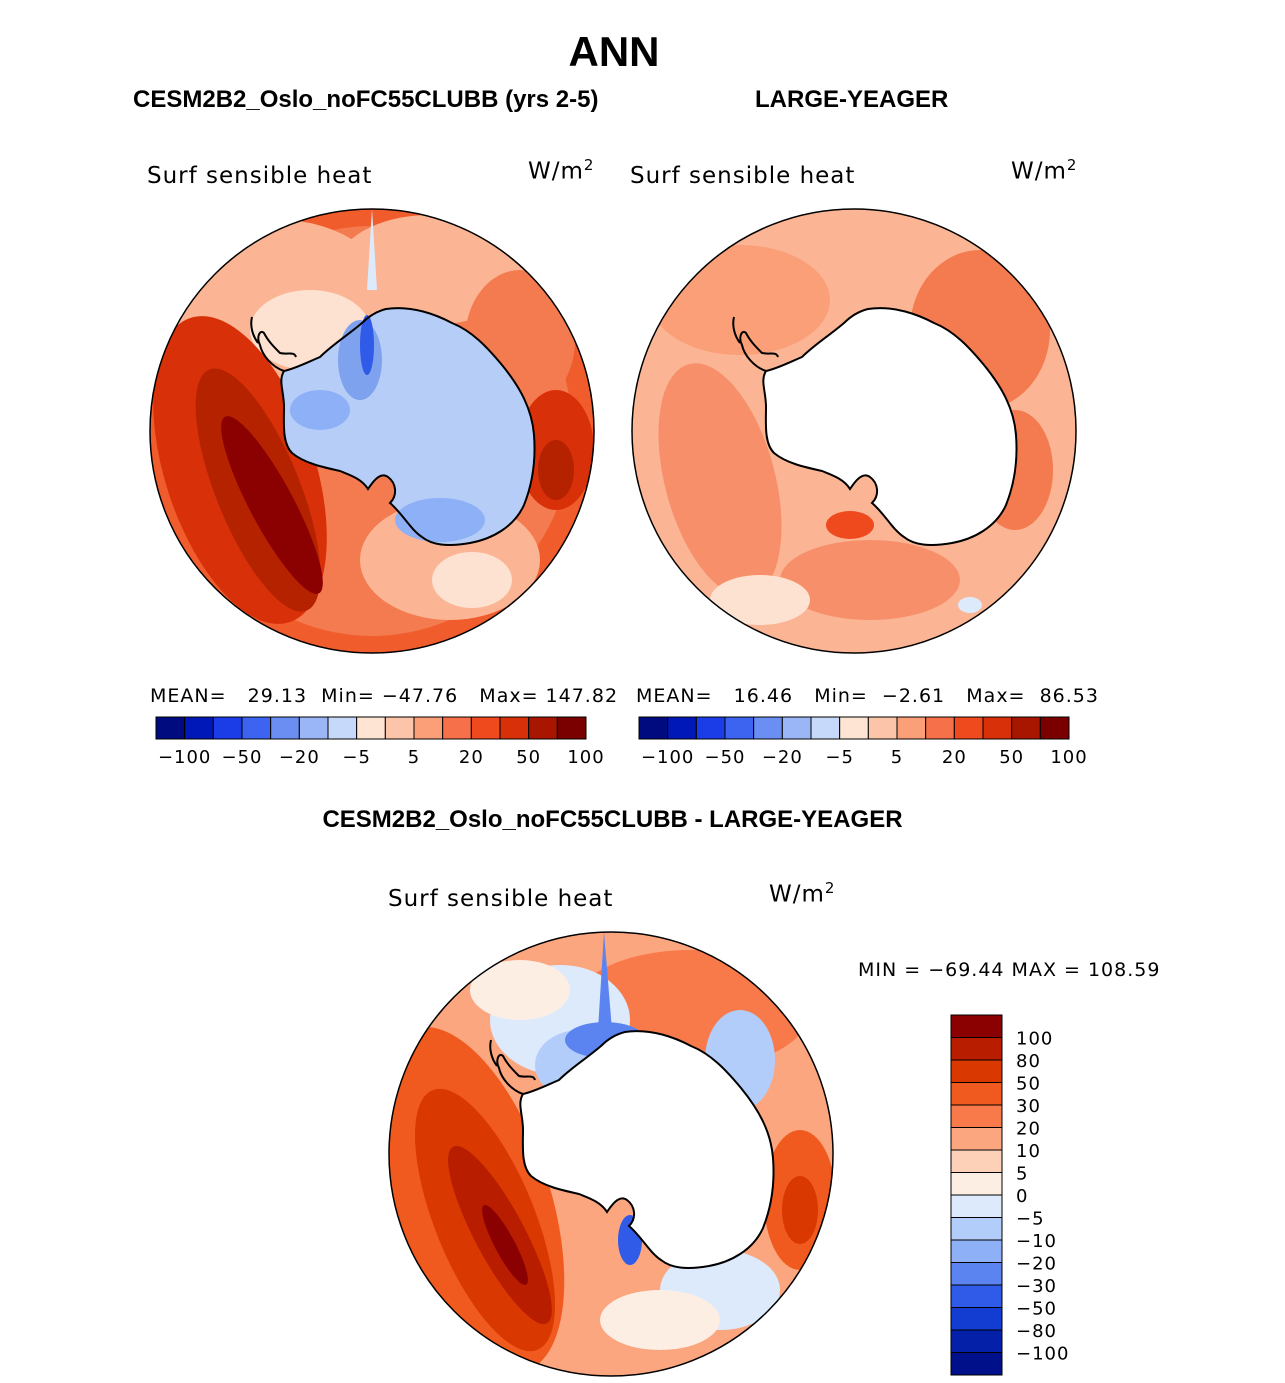 The height and width of the screenshot is (1383, 1285). Describe the element at coordinates (897, 757) in the screenshot. I see `ref-colorbar-tick-label: 5` at that location.